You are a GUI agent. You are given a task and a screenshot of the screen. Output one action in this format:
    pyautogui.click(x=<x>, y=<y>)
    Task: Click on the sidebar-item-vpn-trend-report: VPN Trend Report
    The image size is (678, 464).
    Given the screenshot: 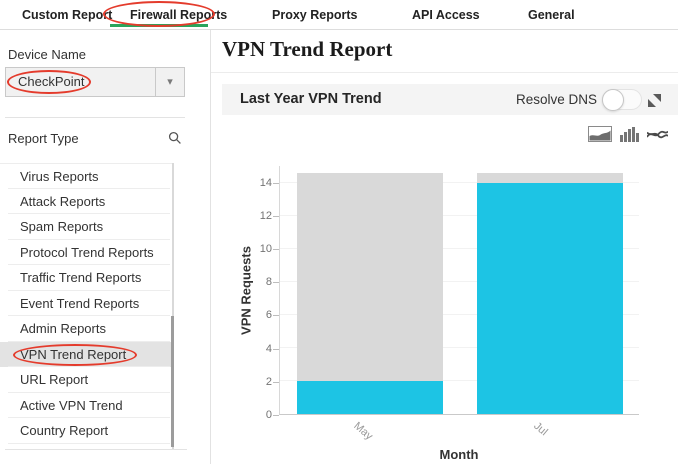 What is the action you would take?
    pyautogui.click(x=87, y=354)
    